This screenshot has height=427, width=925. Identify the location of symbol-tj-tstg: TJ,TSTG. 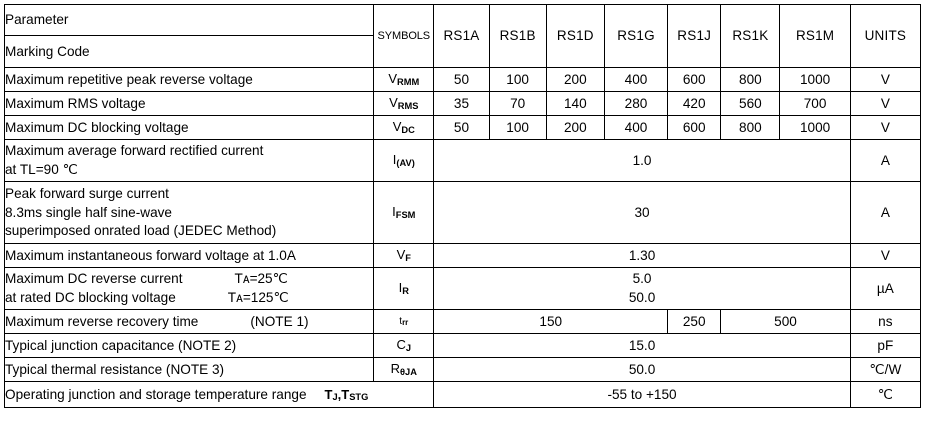
(346, 394).